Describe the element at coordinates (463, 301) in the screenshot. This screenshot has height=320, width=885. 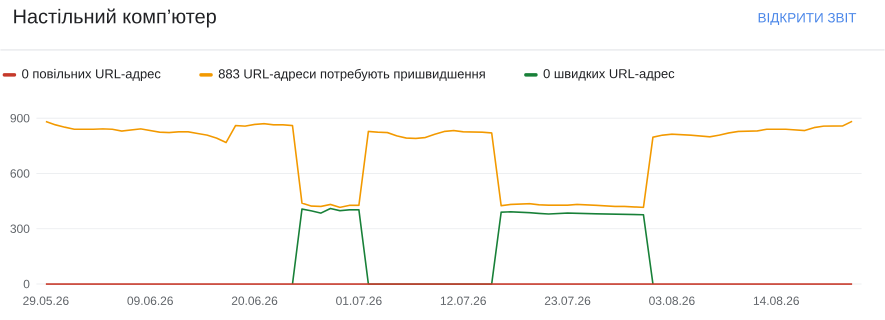
I see `x-tick-label: 12.07.26` at that location.